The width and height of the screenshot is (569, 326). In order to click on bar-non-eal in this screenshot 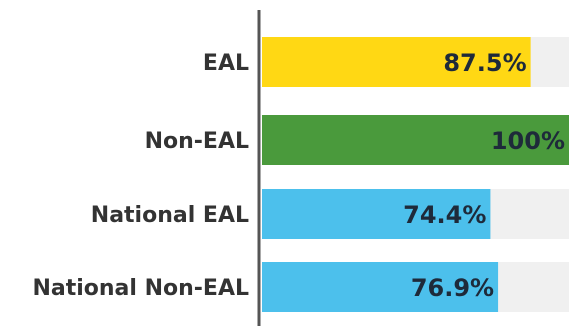, I will do `click(415, 140)`.